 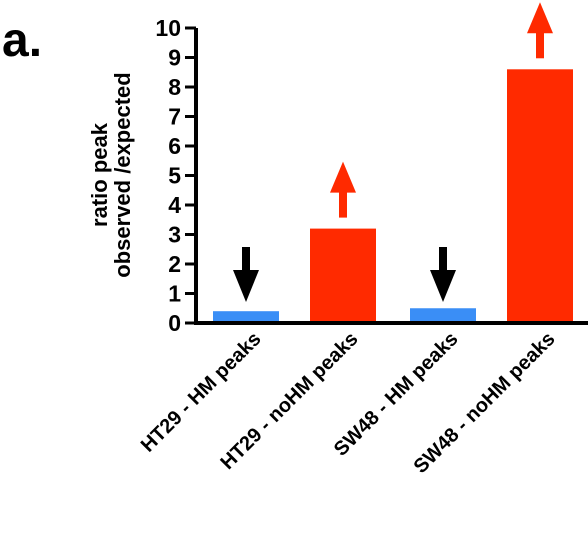 I want to click on y-tick-label: 6, so click(x=174, y=146).